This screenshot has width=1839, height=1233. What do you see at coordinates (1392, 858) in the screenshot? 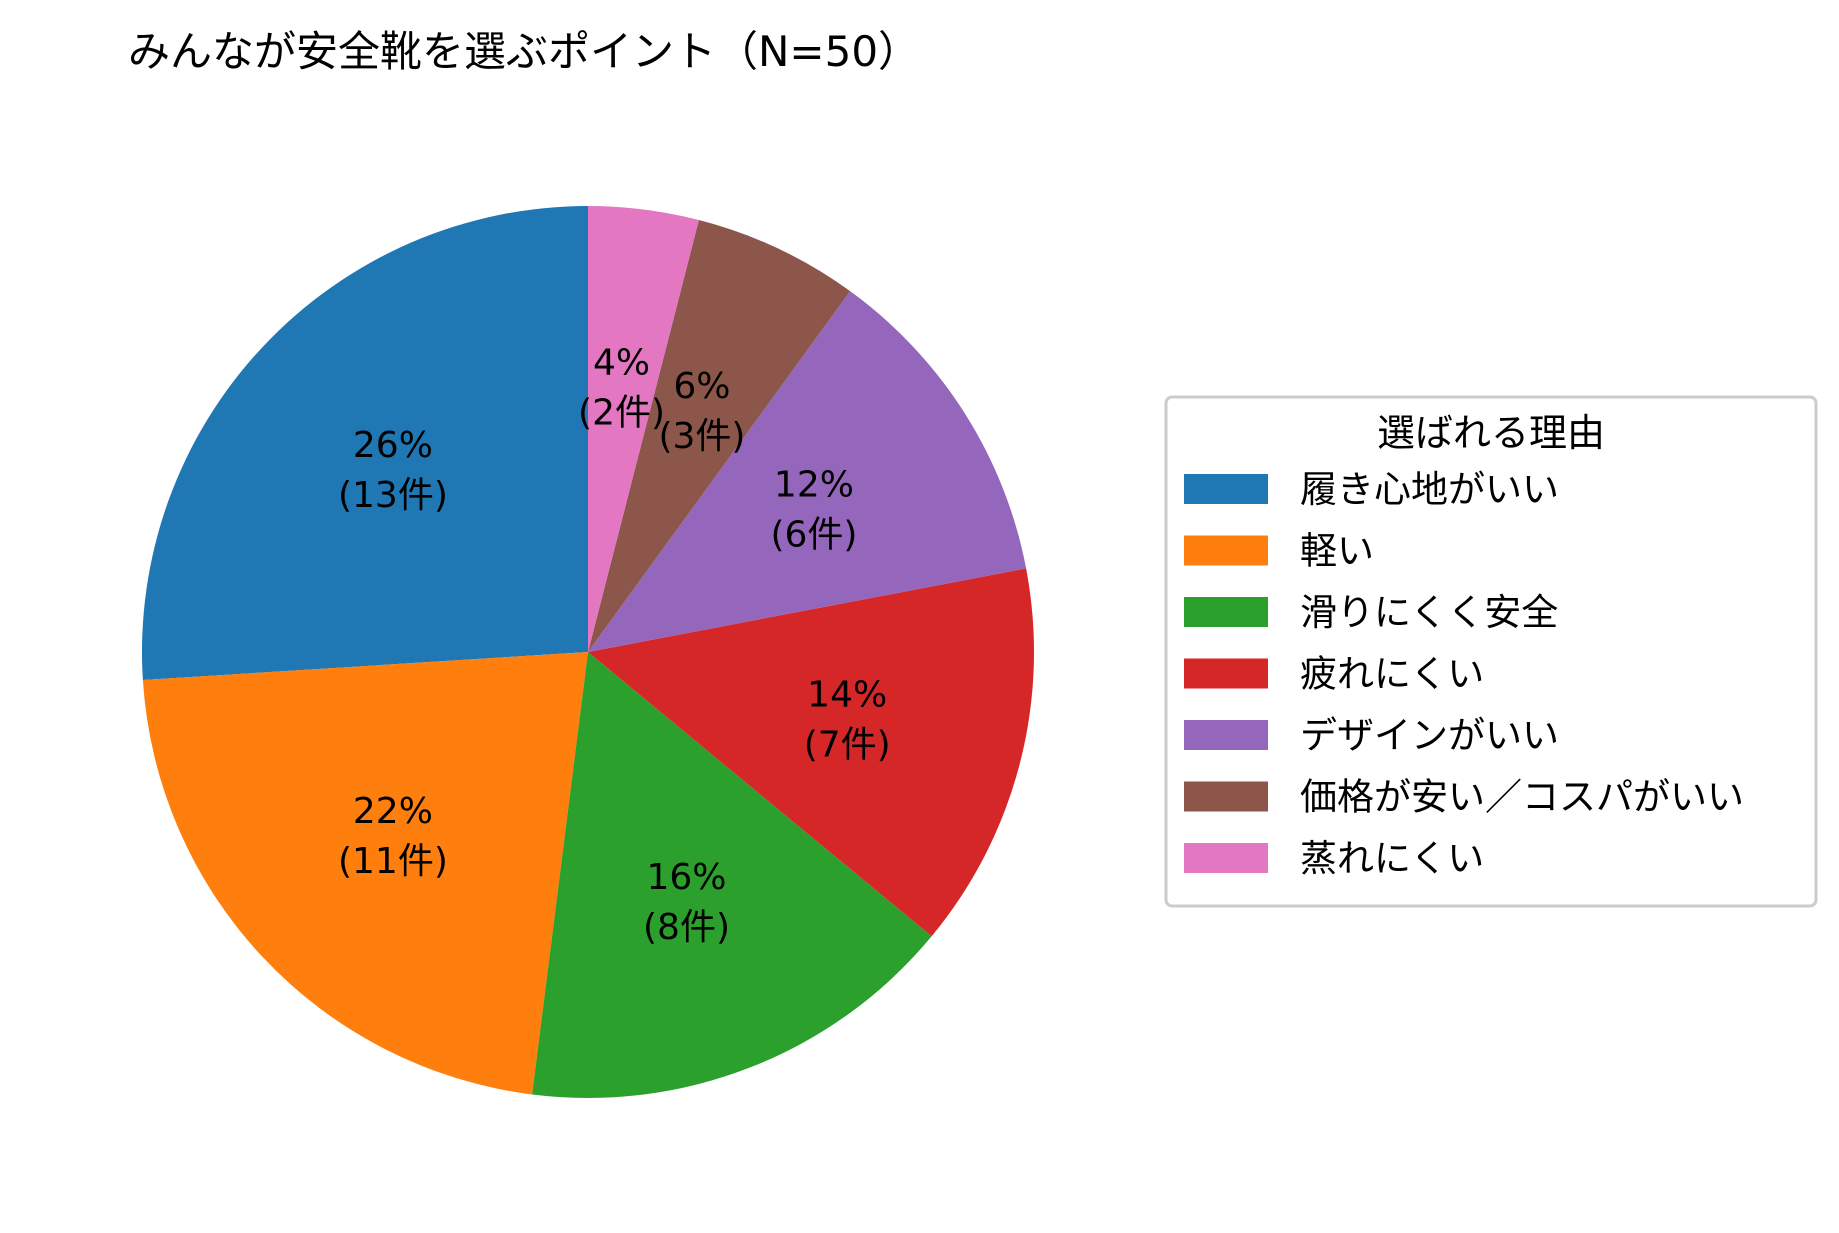
I see `legend-label: 蒸れにくい` at bounding box center [1392, 858].